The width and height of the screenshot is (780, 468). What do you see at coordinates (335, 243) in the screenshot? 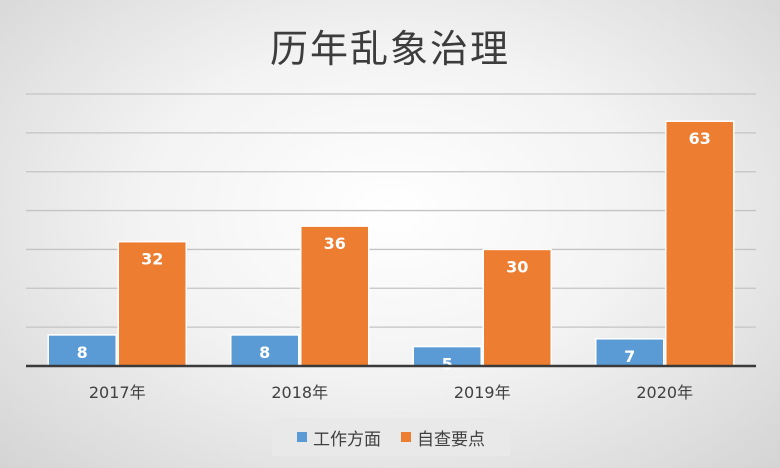
I see `data-label: 36` at bounding box center [335, 243].